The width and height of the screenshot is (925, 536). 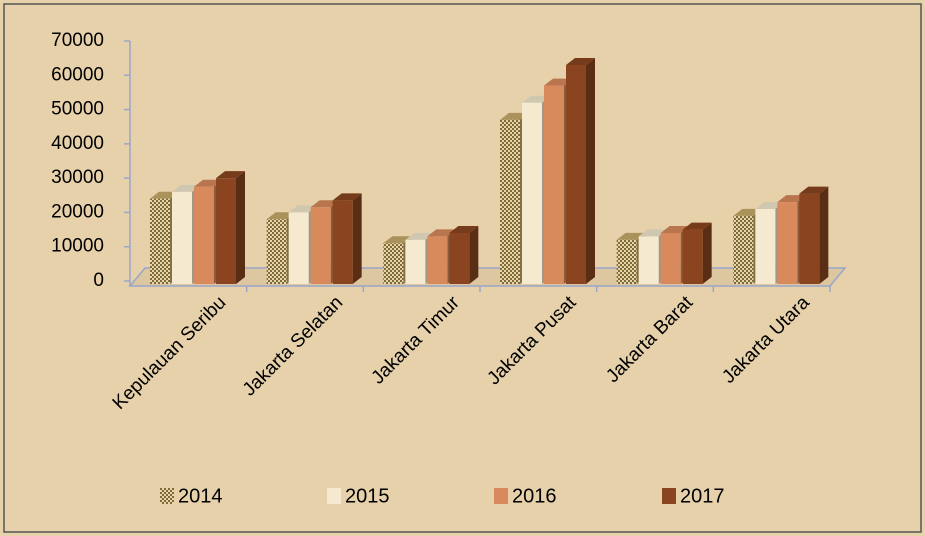 What do you see at coordinates (534, 496) in the screenshot?
I see `legend-text: 2016` at bounding box center [534, 496].